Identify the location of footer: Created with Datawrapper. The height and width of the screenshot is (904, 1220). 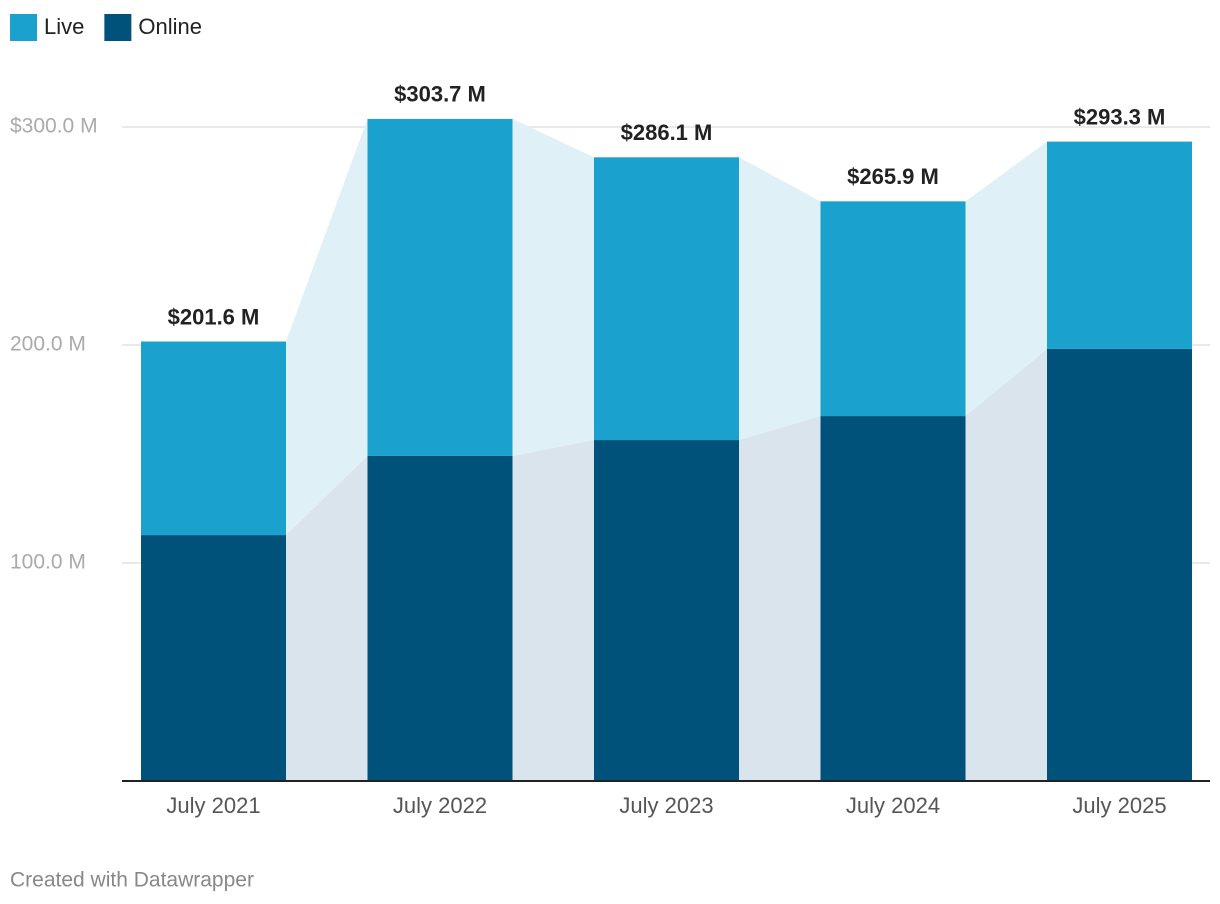
(132, 880).